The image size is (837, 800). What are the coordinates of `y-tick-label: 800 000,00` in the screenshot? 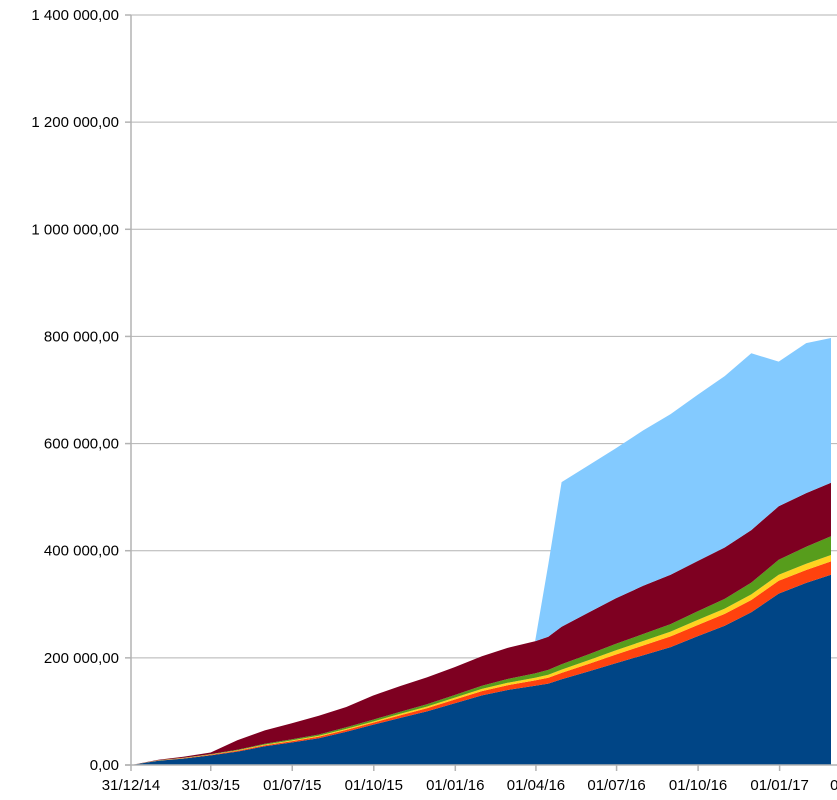 It's located at (81, 336).